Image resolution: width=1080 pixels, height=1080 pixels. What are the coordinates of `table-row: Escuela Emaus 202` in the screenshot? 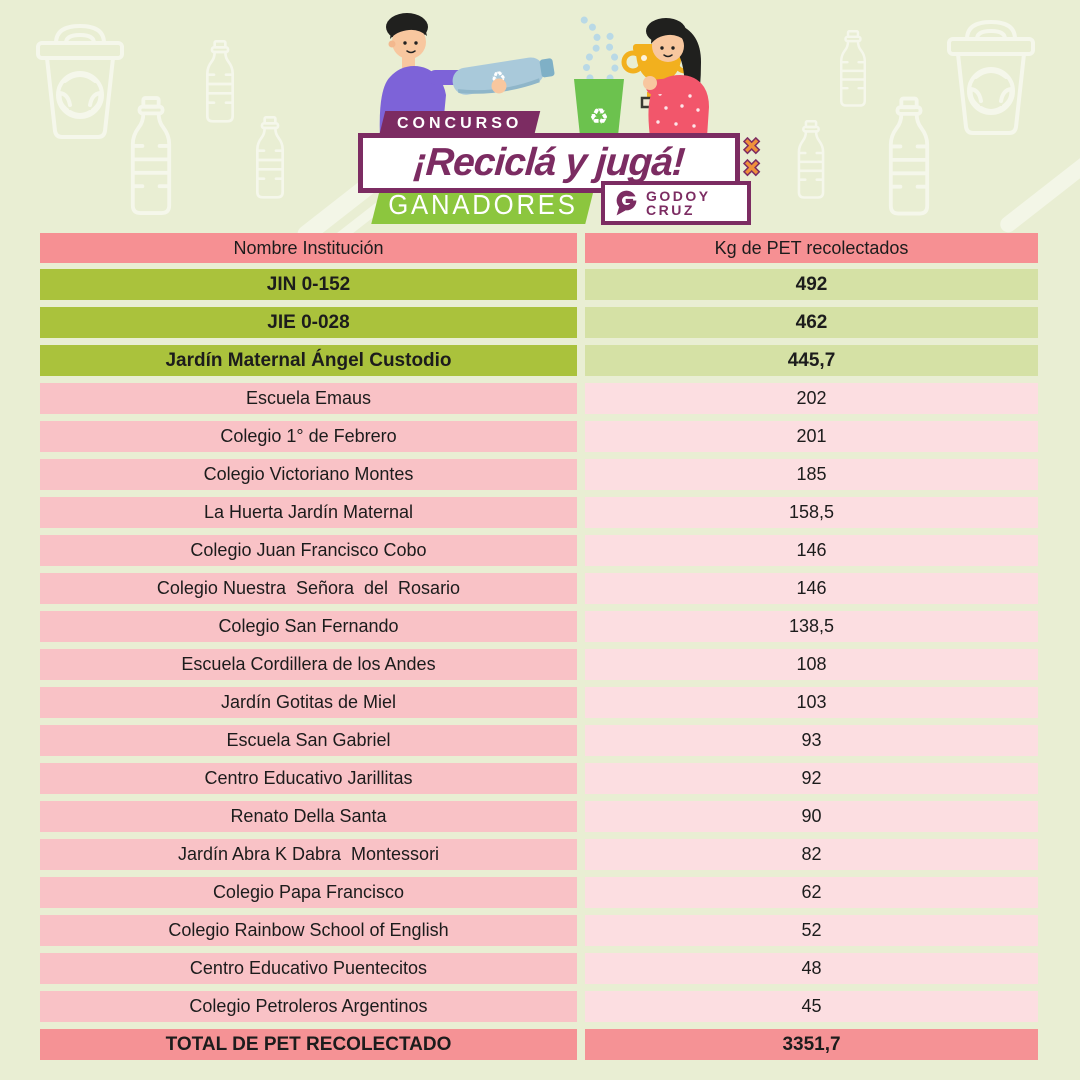 It's located at (539, 398).